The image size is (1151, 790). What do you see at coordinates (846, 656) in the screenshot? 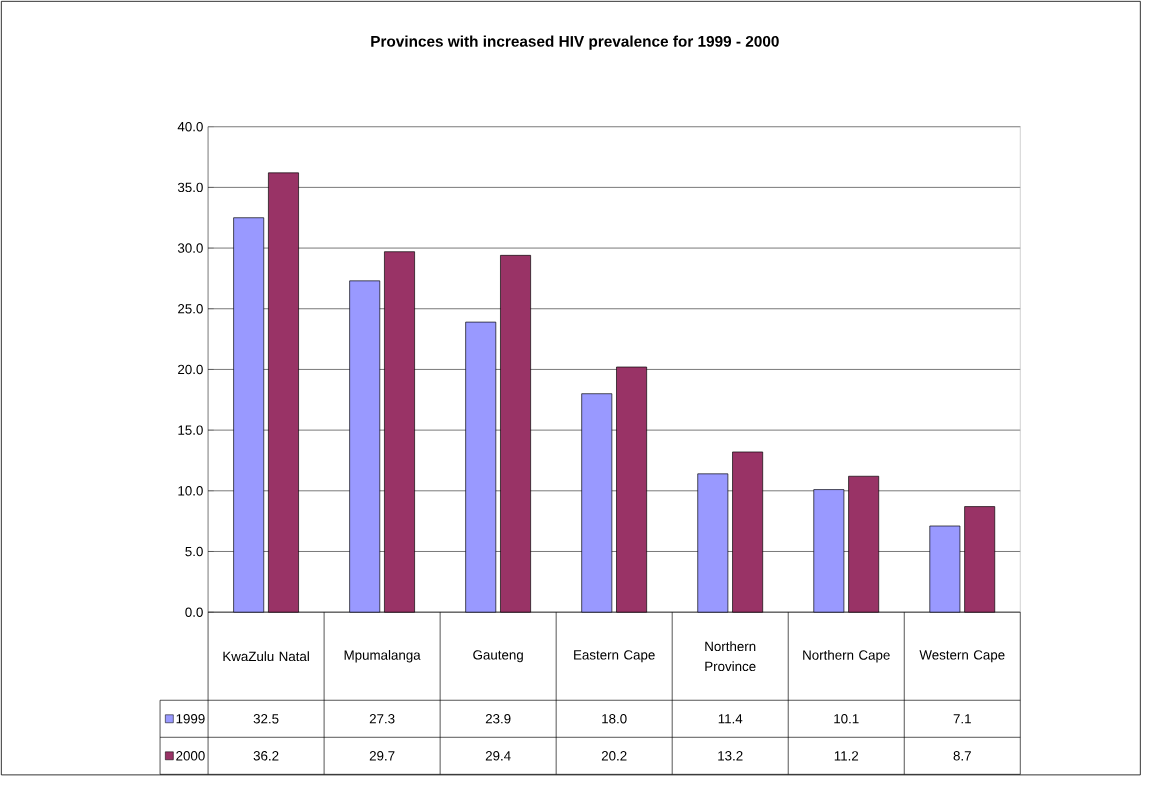
I see `x-tick-label: Northern Cape` at bounding box center [846, 656].